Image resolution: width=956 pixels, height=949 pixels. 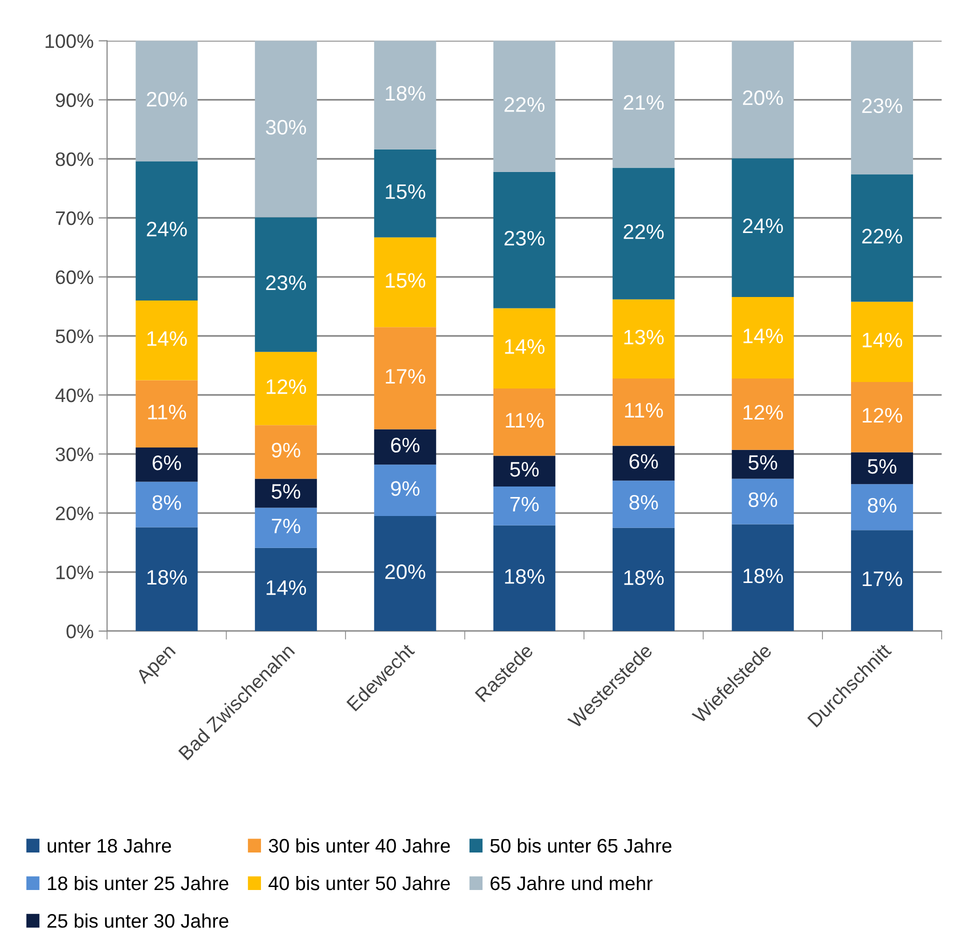 What do you see at coordinates (110, 845) in the screenshot?
I see `legend-label: unter 18 Jahre` at bounding box center [110, 845].